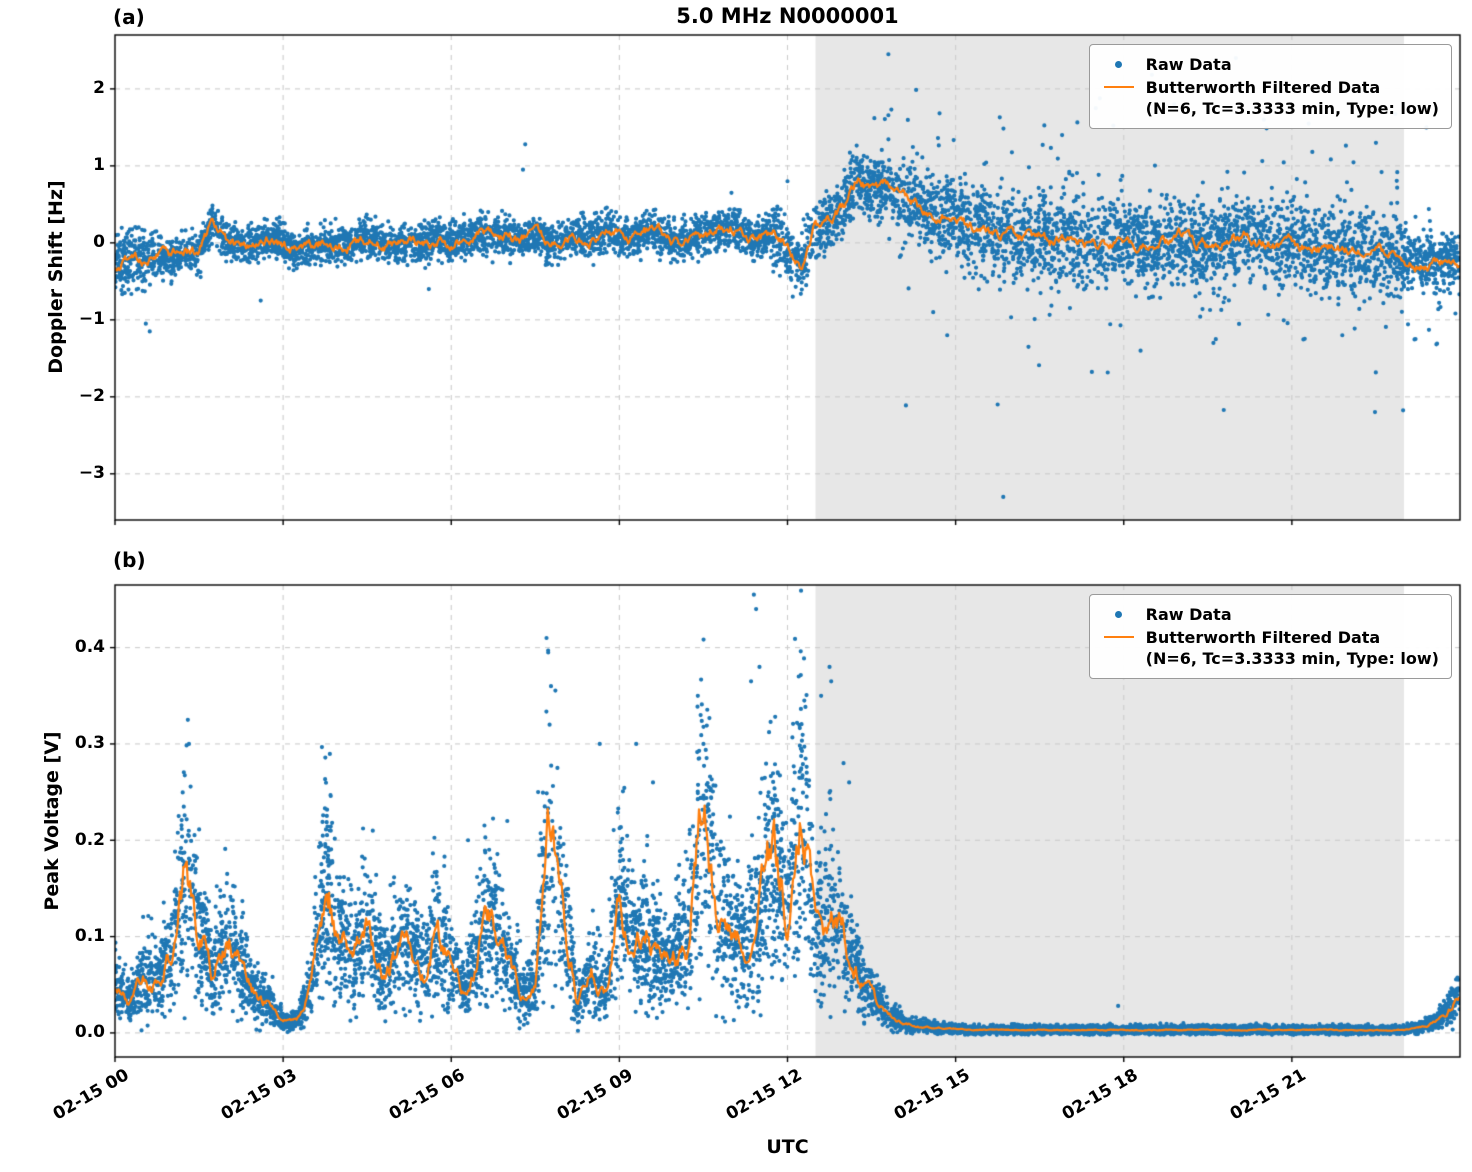  I want to click on y-tick-label: −3, so click(91, 473).